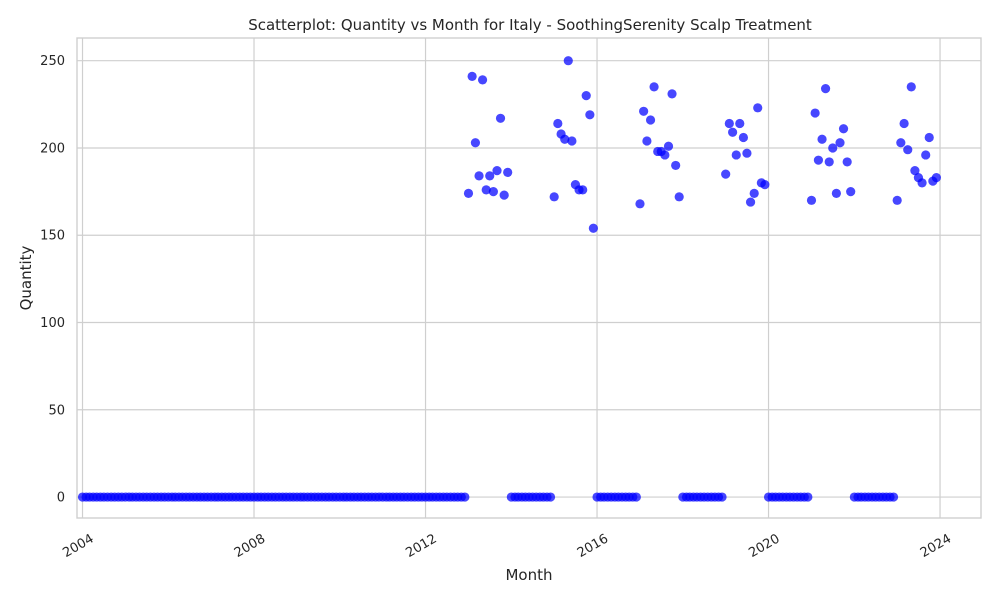 This screenshot has width=1000, height=600. I want to click on x-tick-labels: 2004 2008 2012 2016 2020 2024, so click(507, 546).